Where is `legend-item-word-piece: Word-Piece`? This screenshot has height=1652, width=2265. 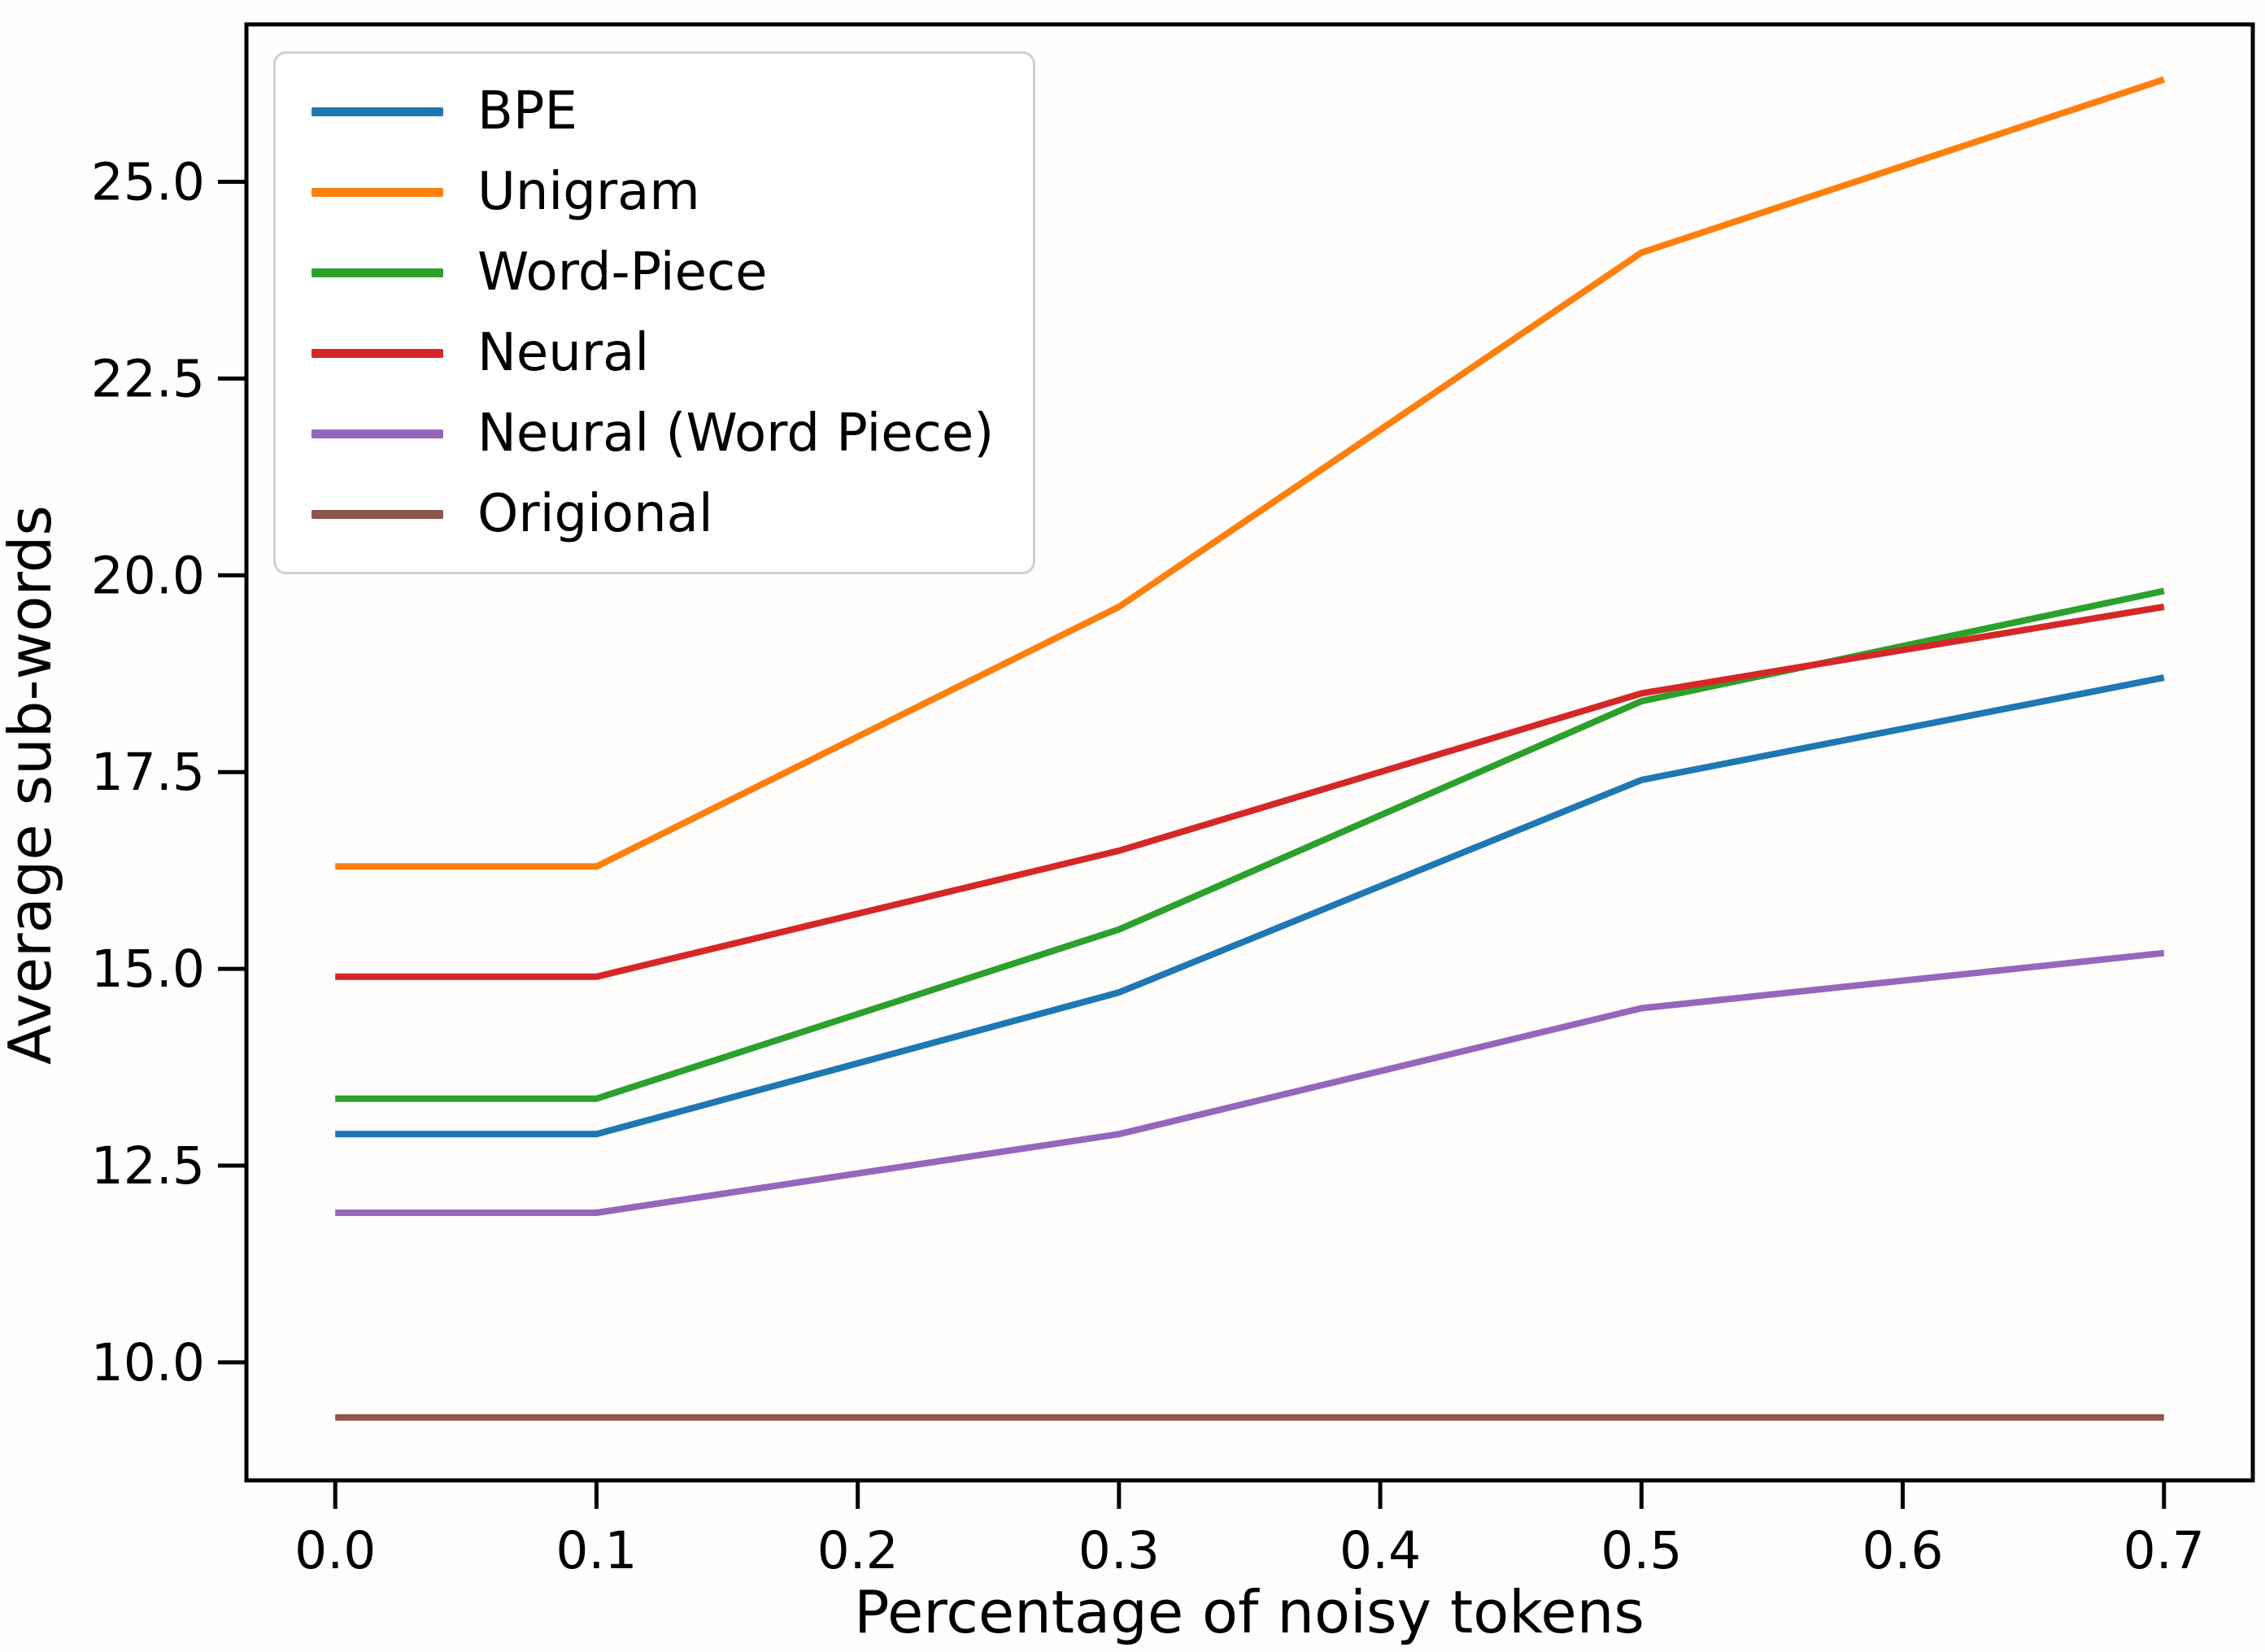
legend-item-word-piece: Word-Piece is located at coordinates (652, 272).